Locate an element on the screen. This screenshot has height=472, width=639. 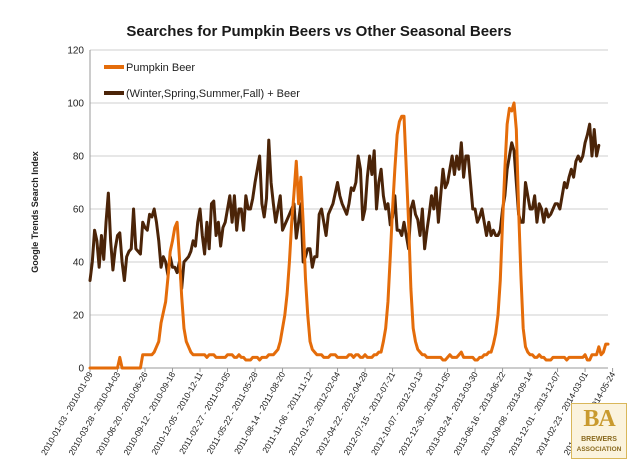
y-tick-label: 80 is located at coordinates (79, 157).